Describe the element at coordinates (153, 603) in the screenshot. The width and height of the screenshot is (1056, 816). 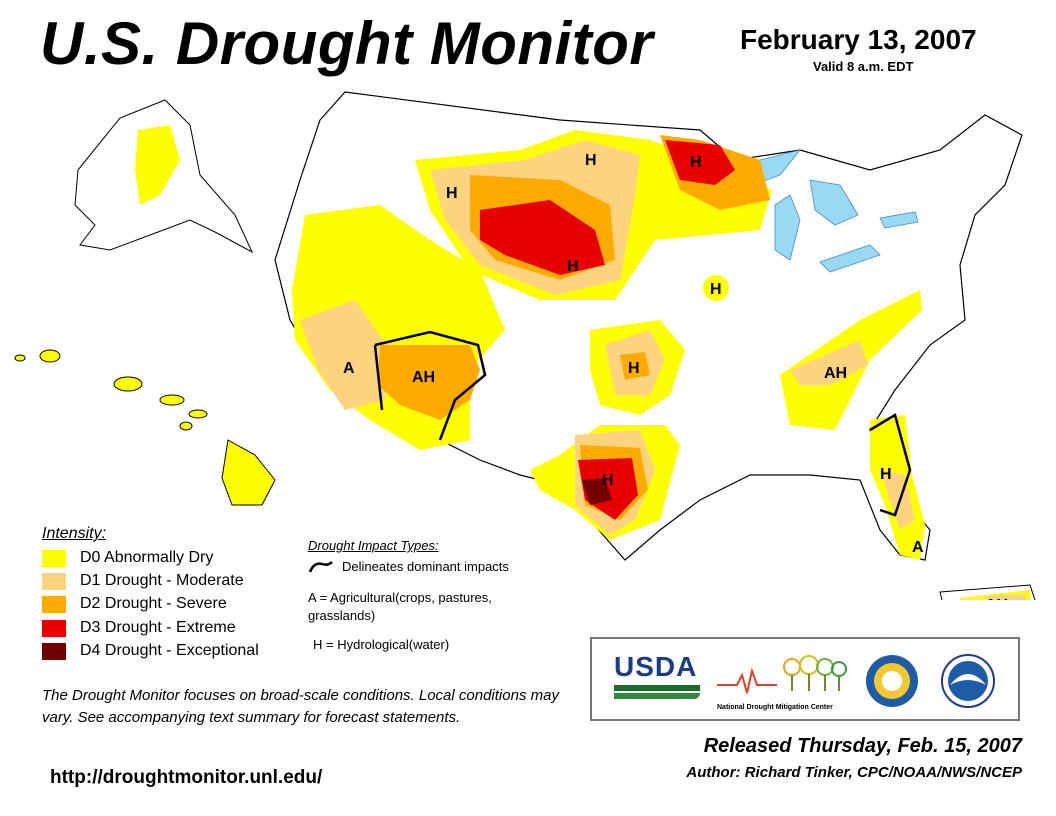
I see `legend-label-d2: D2 Drought - Severe` at that location.